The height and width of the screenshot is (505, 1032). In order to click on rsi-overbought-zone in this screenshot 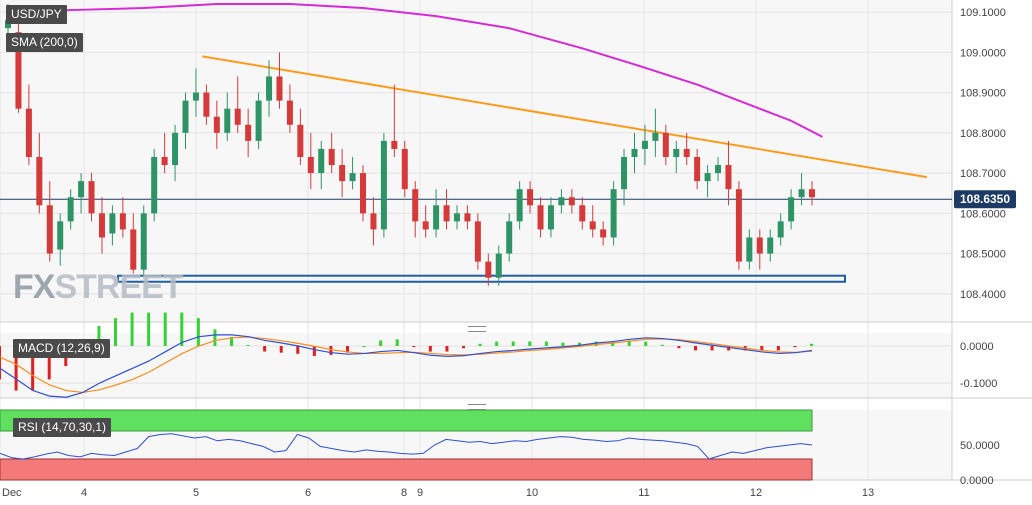, I will do `click(406, 420)`.